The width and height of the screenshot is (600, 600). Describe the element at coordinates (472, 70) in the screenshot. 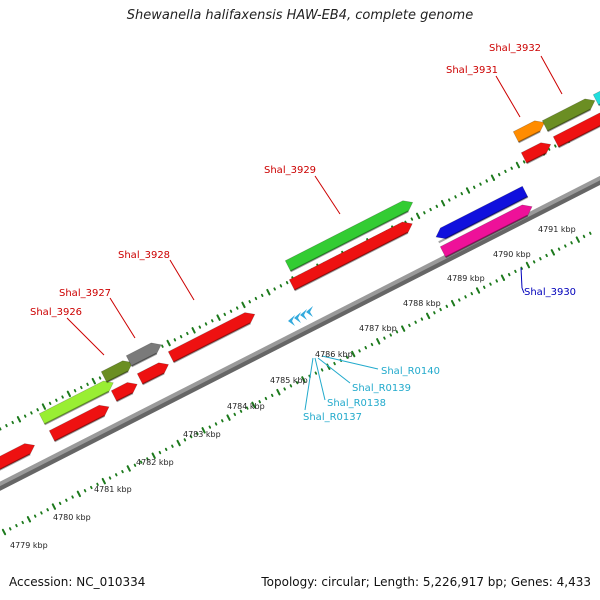

I see `gene-label: Shal_3931` at that location.